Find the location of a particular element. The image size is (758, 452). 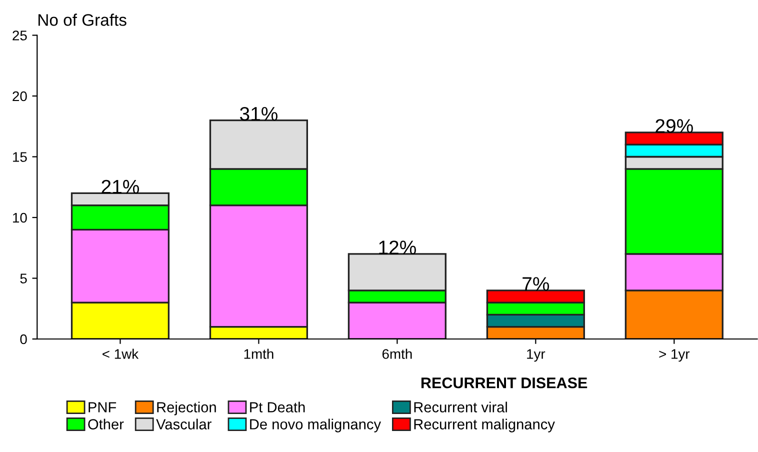

annotation: 31% is located at coordinates (259, 113).